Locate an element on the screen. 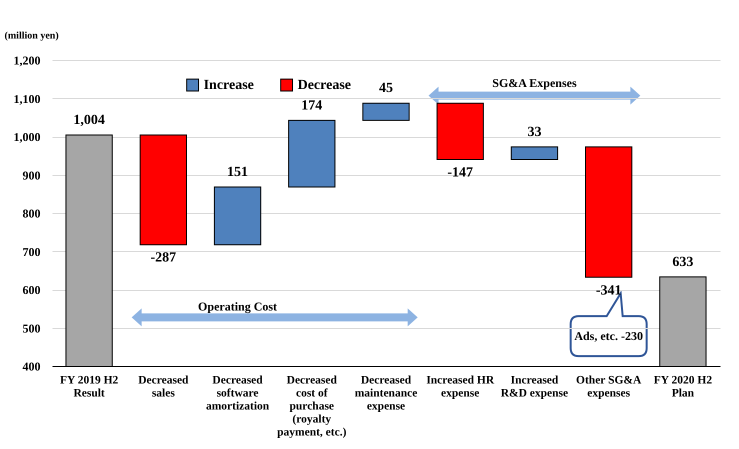 This screenshot has width=739, height=449. annotation: Operating Cost is located at coordinates (238, 307).